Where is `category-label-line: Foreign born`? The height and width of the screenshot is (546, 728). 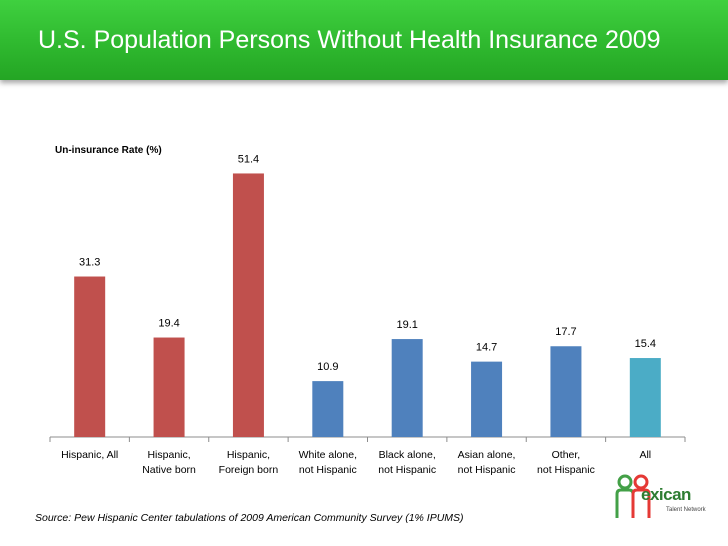 category-label-line: Foreign born is located at coordinates (249, 470).